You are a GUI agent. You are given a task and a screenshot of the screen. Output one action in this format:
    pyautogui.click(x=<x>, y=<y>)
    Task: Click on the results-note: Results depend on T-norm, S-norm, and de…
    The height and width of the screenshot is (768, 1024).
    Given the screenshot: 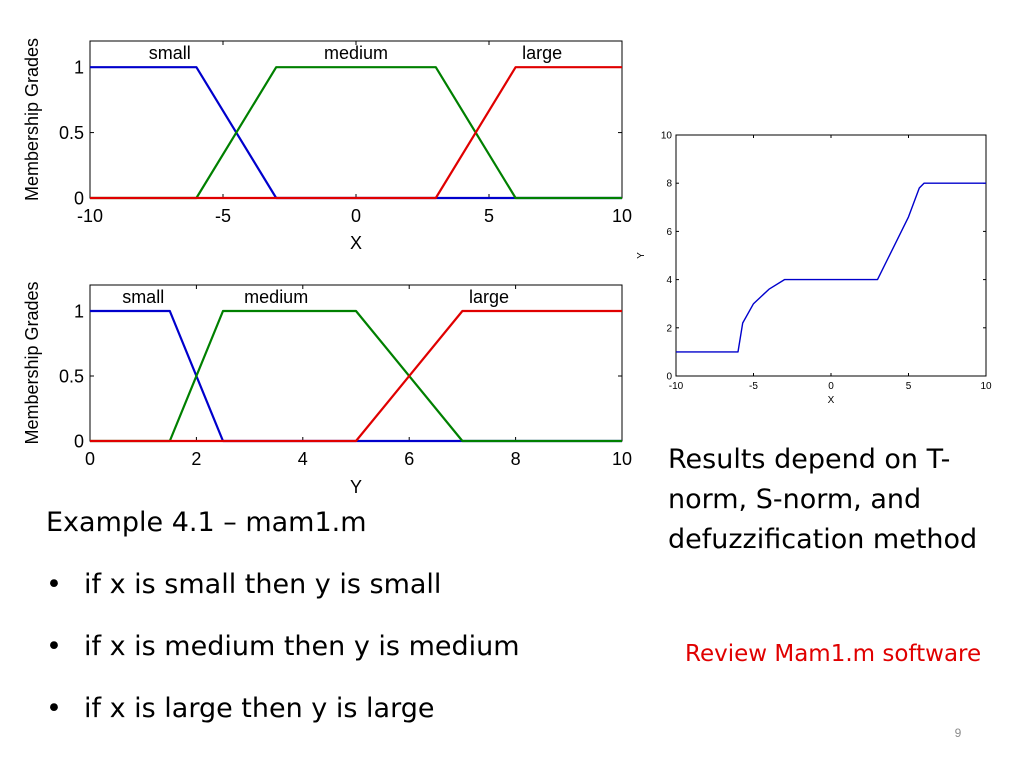 What is the action you would take?
    pyautogui.click(x=823, y=499)
    